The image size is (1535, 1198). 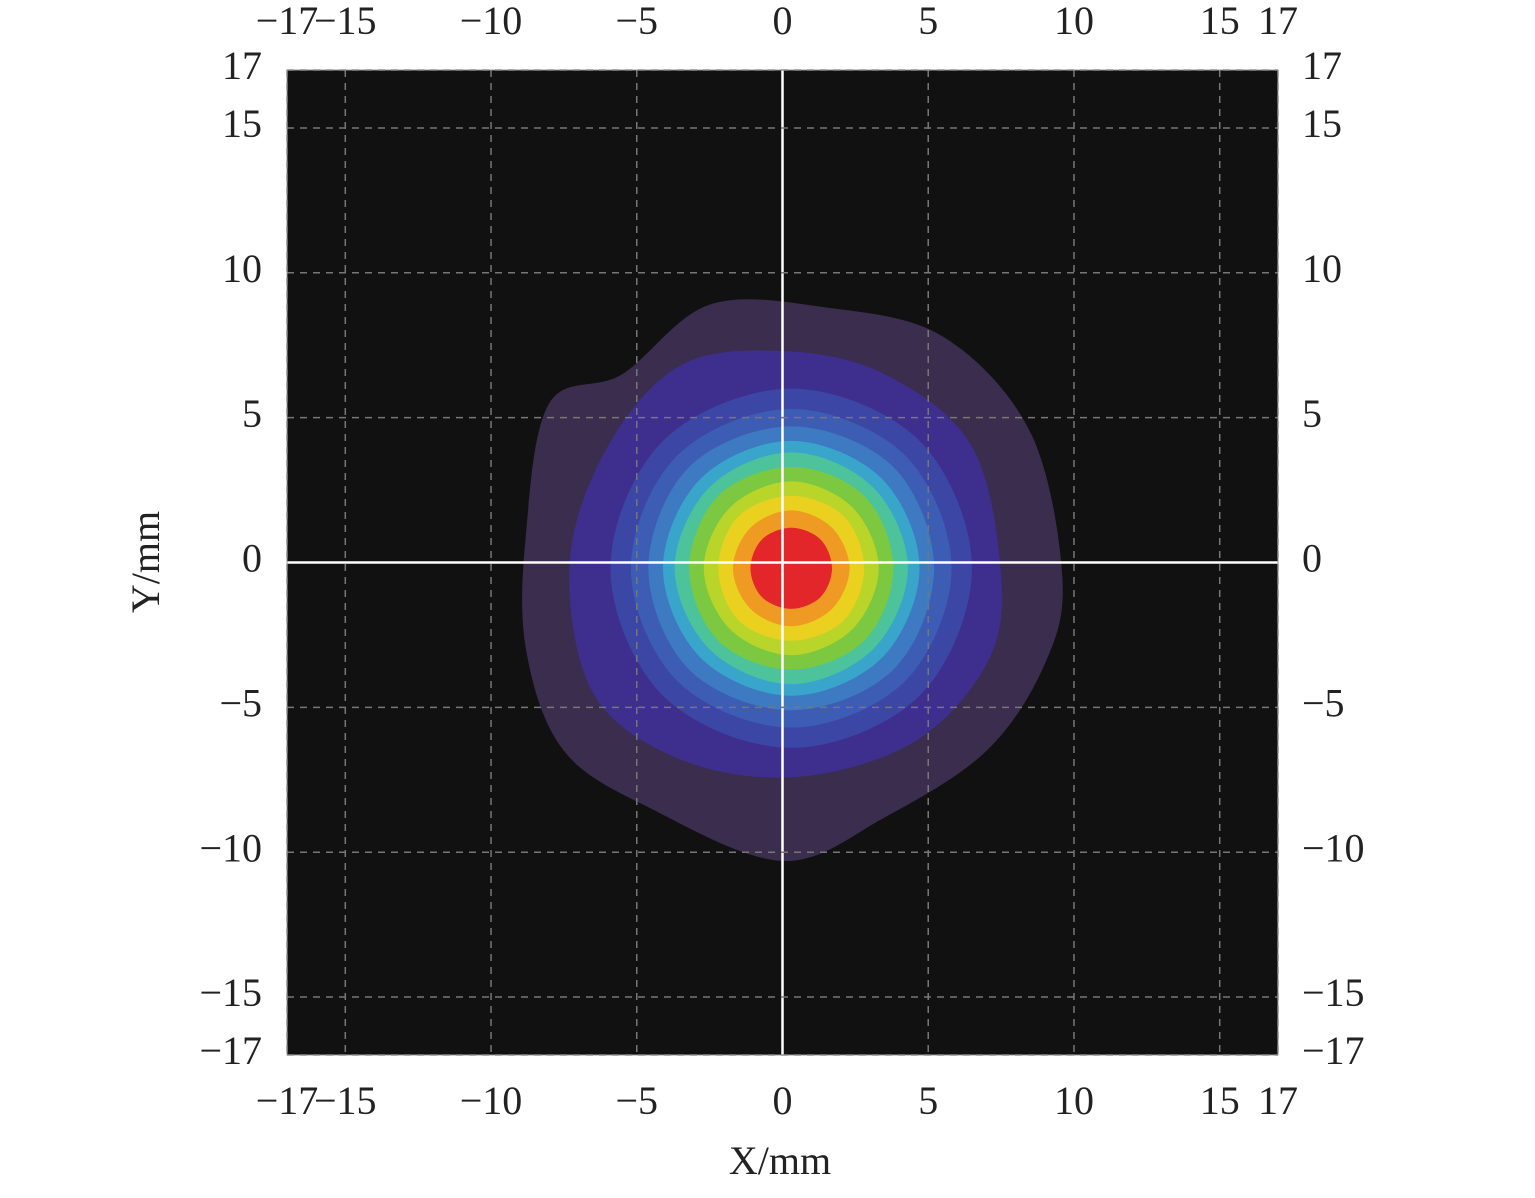 What do you see at coordinates (780, 1160) in the screenshot?
I see `x-axis-label: X/mm` at bounding box center [780, 1160].